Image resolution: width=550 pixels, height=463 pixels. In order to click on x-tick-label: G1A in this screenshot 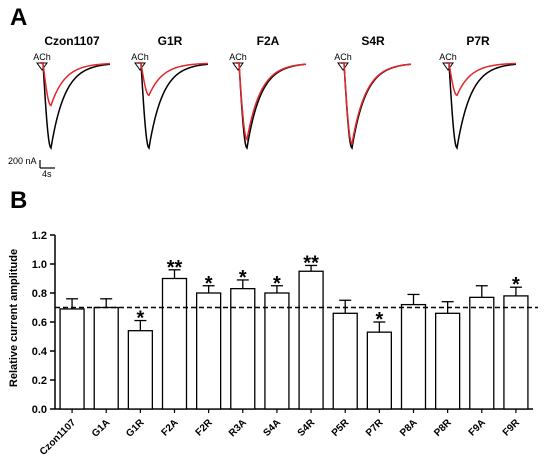, I will do `click(101, 428)`.